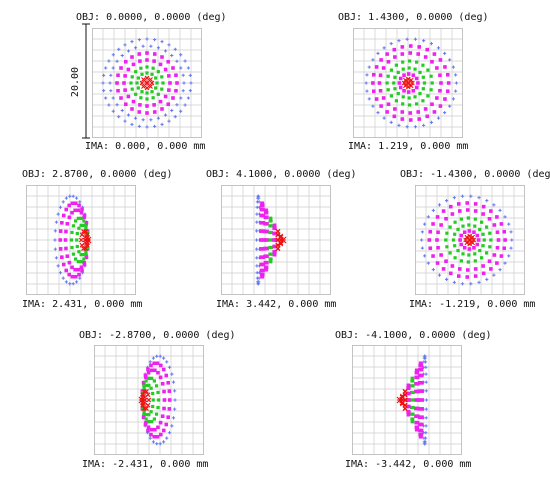  What do you see at coordinates (472, 304) in the screenshot?
I see `field-5-ima-label: IMA: -1.219, 0.000 mm` at bounding box center [472, 304].